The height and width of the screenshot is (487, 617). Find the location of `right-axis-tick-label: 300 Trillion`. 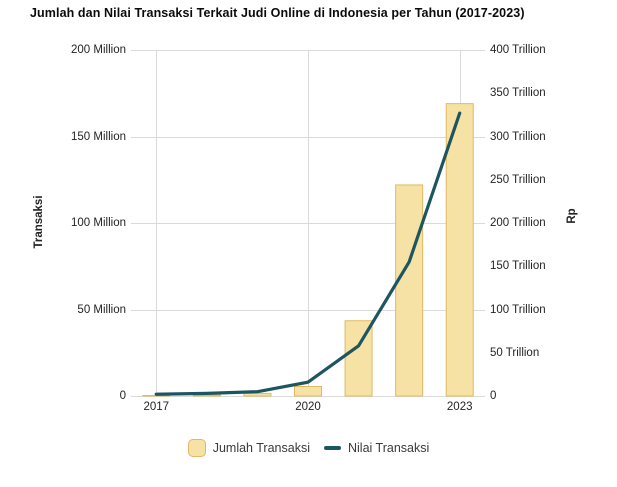

right-axis-tick-label: 300 Trillion is located at coordinates (518, 136).